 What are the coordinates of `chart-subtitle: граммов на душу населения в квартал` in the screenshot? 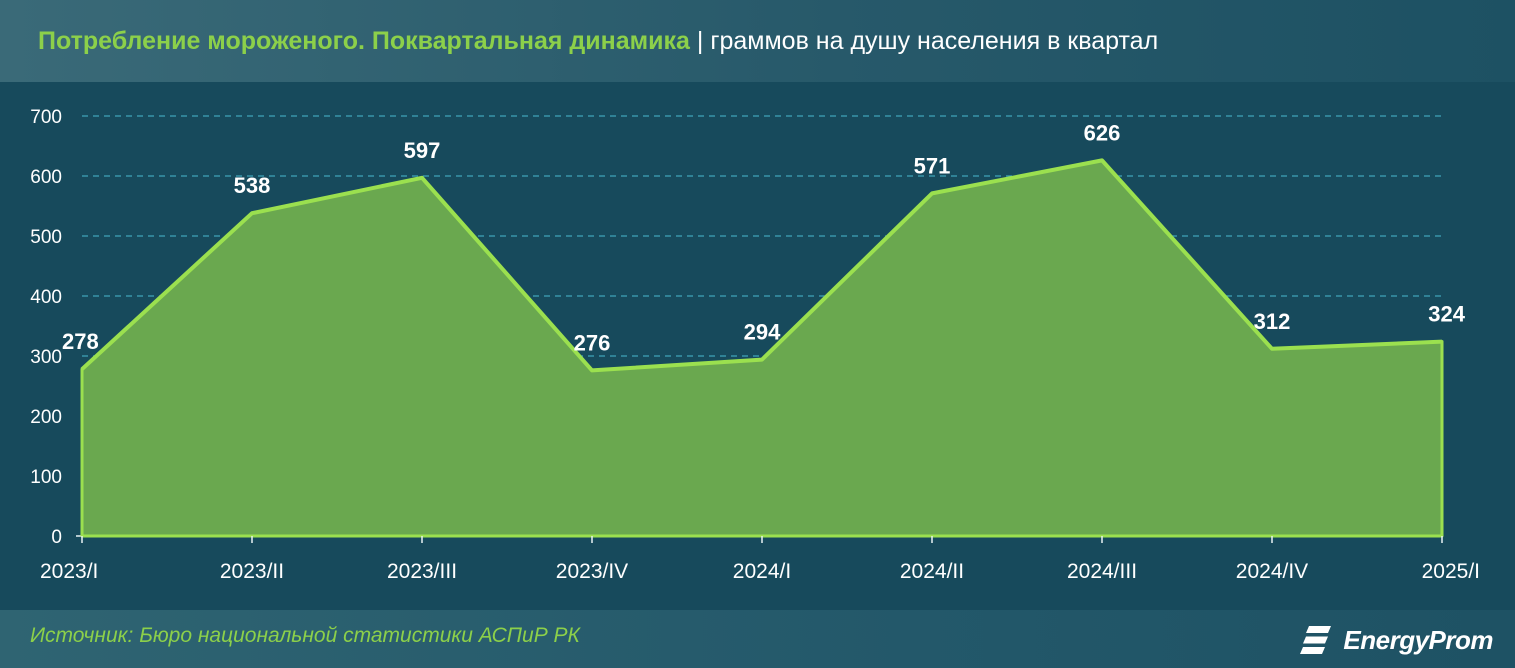 It's located at (934, 41).